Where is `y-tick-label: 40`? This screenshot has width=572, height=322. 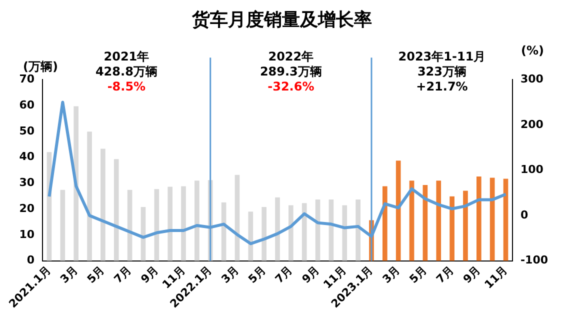
y-tick-label: 40 is located at coordinates (27, 157).